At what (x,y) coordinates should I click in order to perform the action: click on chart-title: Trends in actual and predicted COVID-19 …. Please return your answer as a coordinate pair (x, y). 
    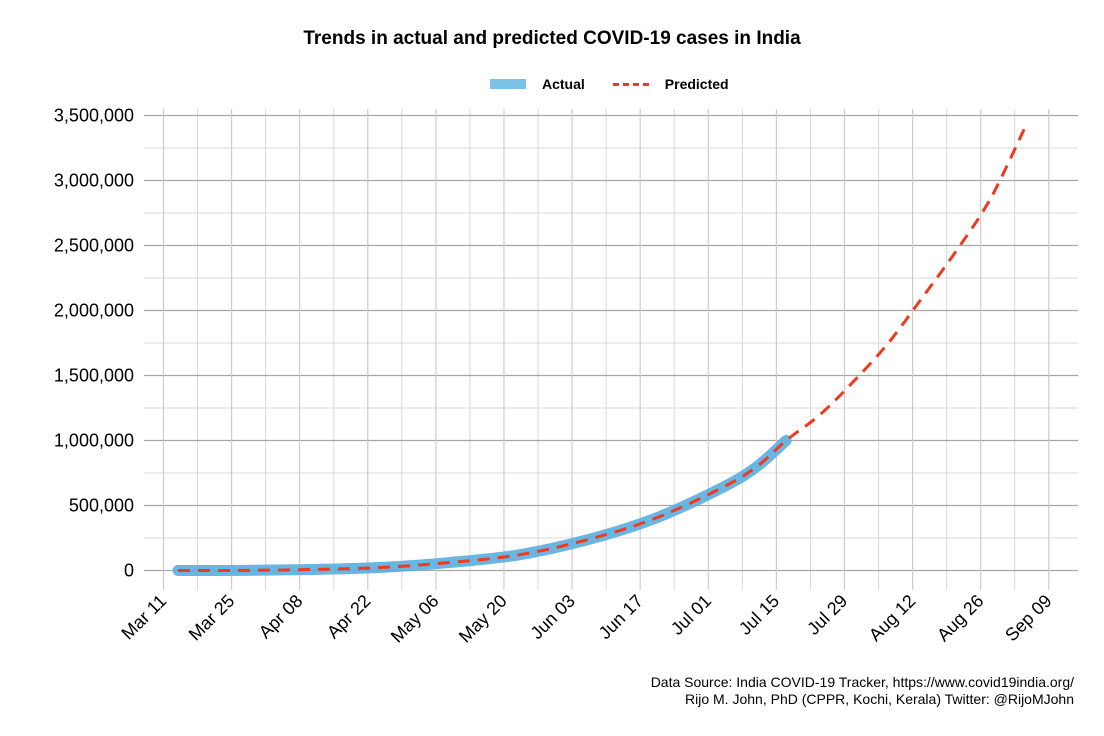
    Looking at the image, I should click on (552, 38).